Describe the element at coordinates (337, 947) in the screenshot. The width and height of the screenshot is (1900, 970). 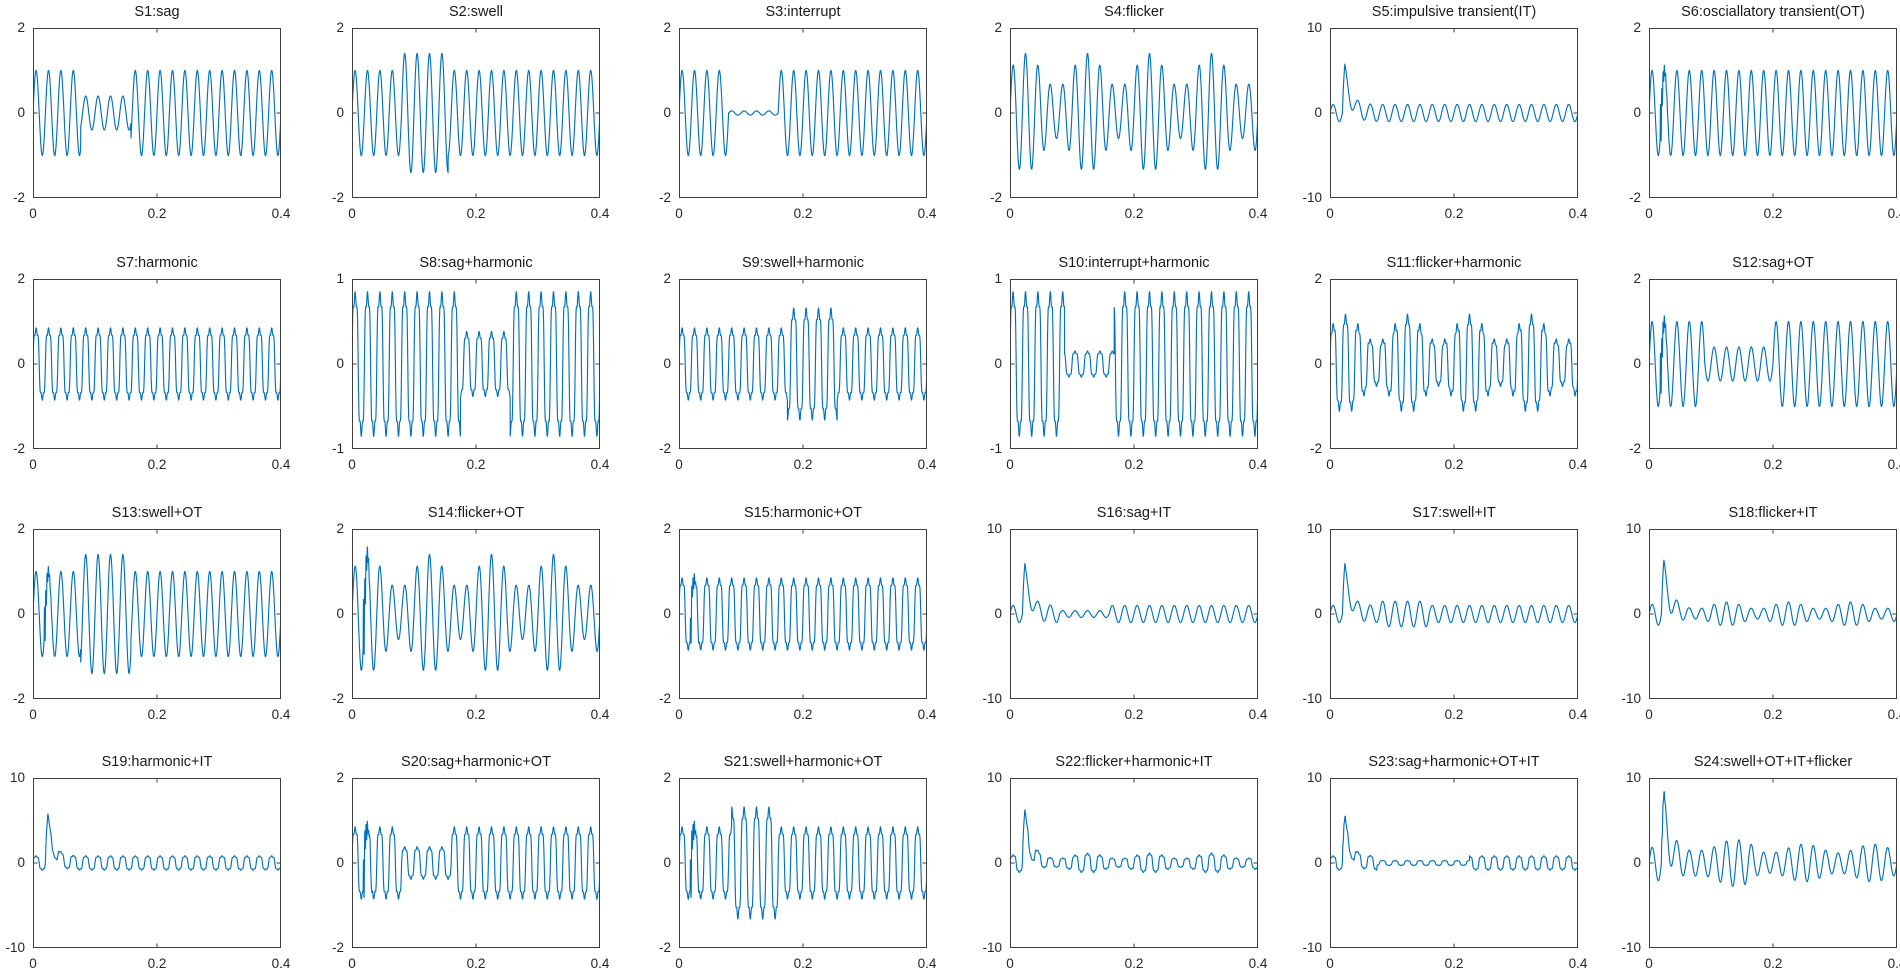
I see `ytick-label-S20: -2` at that location.